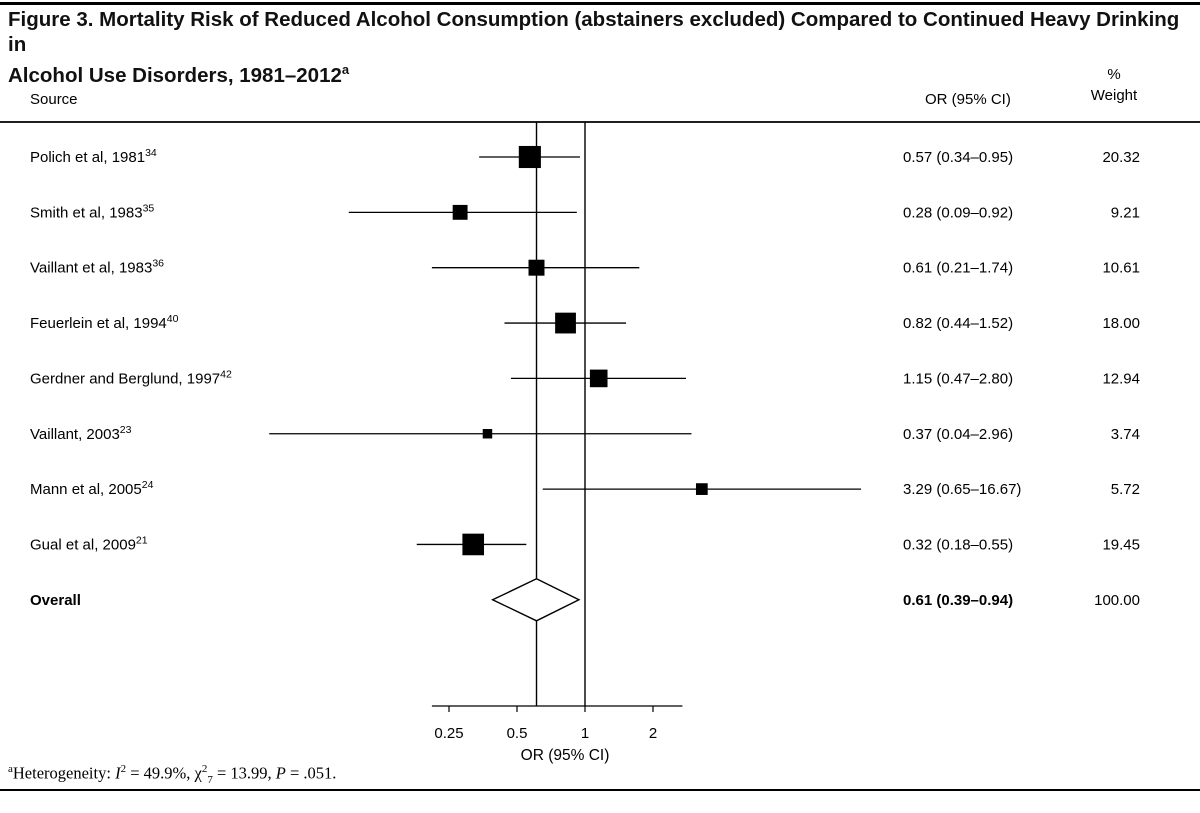 Image resolution: width=1200 pixels, height=813 pixels. What do you see at coordinates (653, 733) in the screenshot?
I see `x-axis-tick-label: 2` at bounding box center [653, 733].